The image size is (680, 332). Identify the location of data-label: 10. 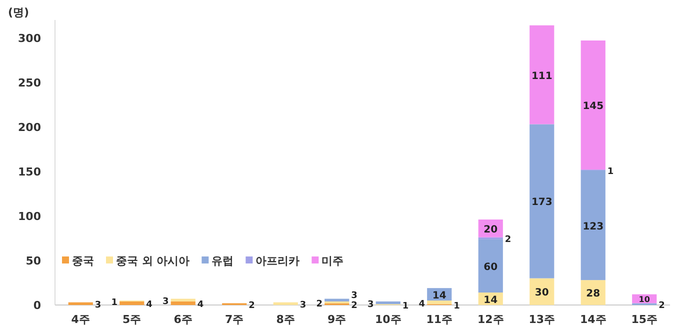
(644, 299).